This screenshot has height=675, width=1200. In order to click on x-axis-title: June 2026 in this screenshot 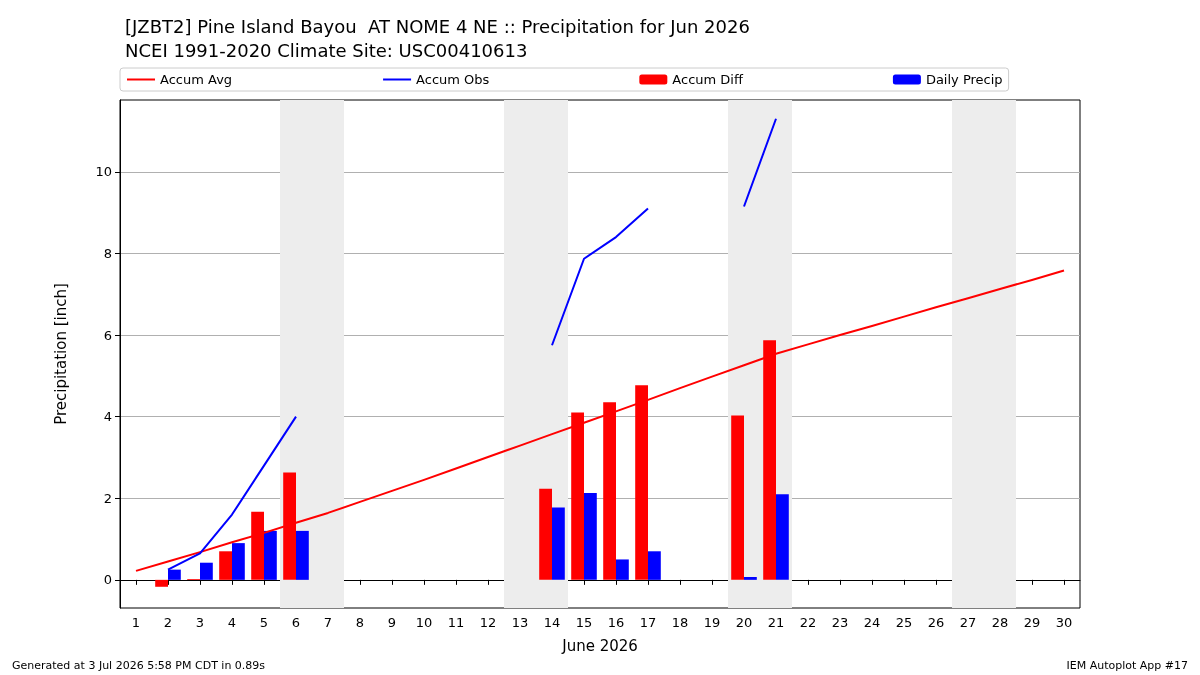, I will do `click(599, 645)`.